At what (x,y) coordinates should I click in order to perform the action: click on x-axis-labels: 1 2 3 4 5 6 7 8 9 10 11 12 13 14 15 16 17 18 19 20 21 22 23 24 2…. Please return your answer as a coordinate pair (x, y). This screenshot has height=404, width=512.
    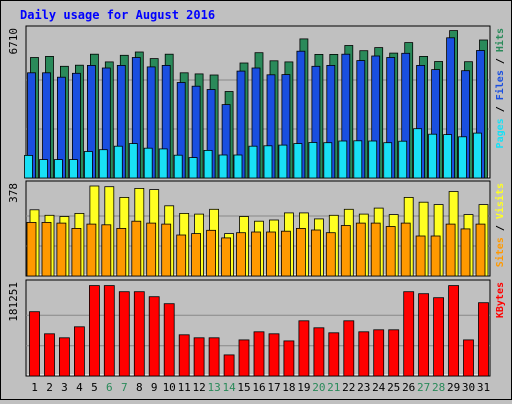
    Looking at the image, I should click on (260, 387).